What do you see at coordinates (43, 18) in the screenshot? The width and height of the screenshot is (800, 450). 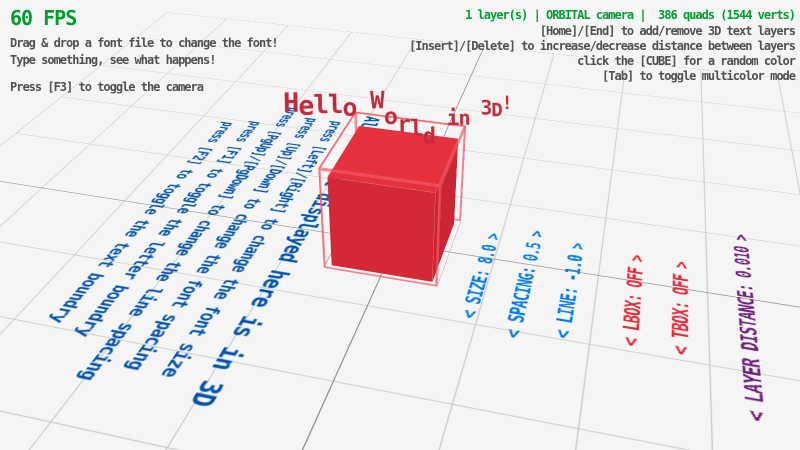 I see `fps-counter: 60 FPS` at bounding box center [43, 18].